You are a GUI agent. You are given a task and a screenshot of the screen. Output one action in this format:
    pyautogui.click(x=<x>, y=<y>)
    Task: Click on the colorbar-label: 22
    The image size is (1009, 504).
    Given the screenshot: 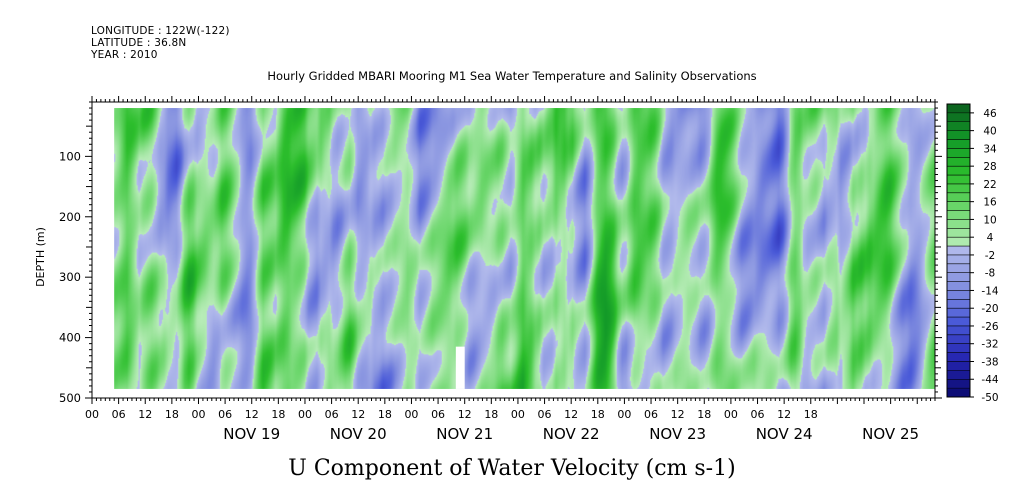 What is the action you would take?
    pyautogui.click(x=989, y=185)
    